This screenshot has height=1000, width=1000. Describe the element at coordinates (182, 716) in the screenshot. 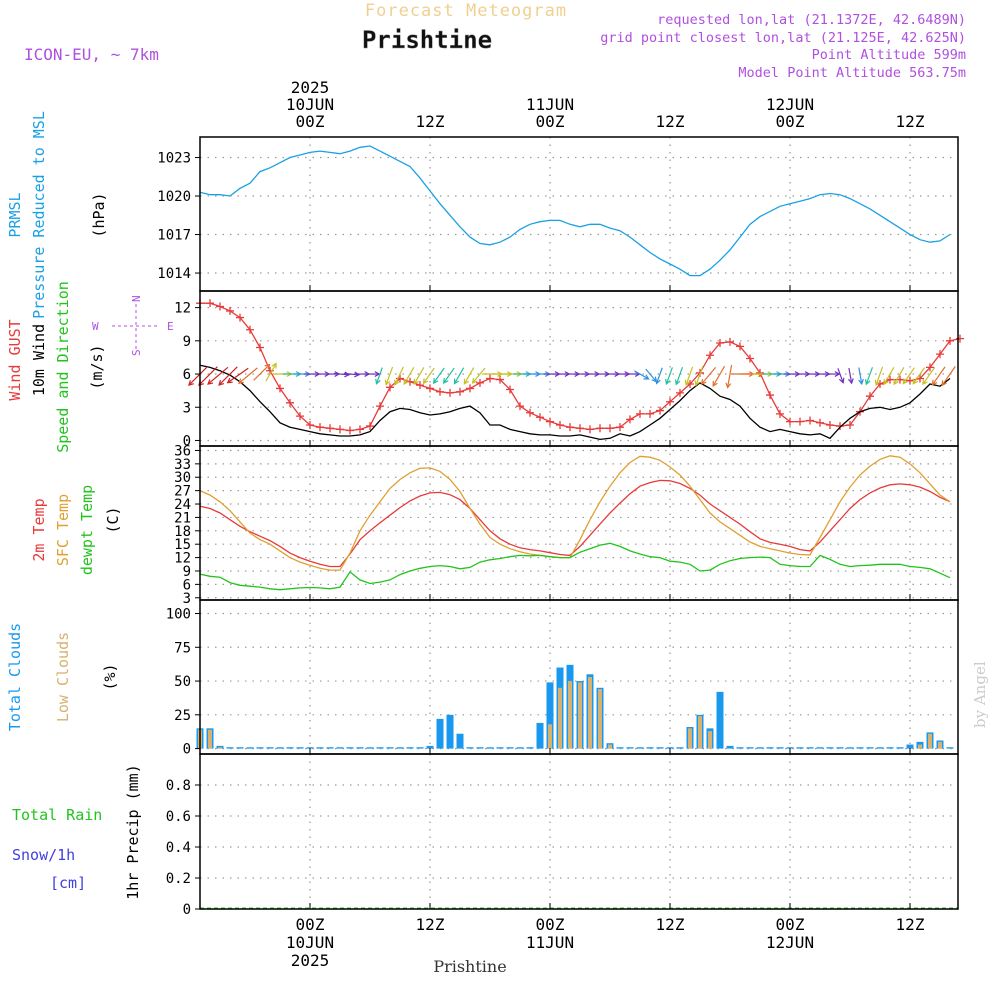

I see `ytick-label-clouds-1: 25` at that location.